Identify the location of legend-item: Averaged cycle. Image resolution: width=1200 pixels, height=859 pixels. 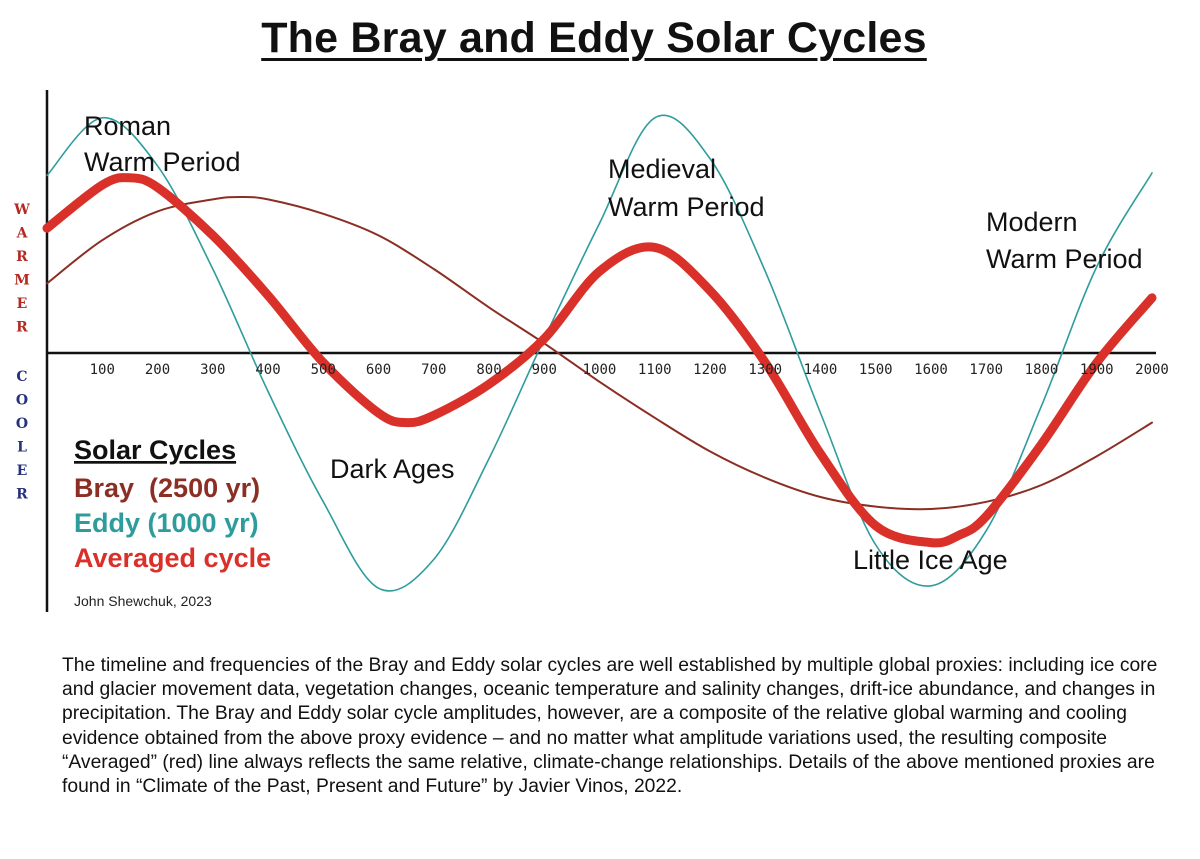
(172, 558).